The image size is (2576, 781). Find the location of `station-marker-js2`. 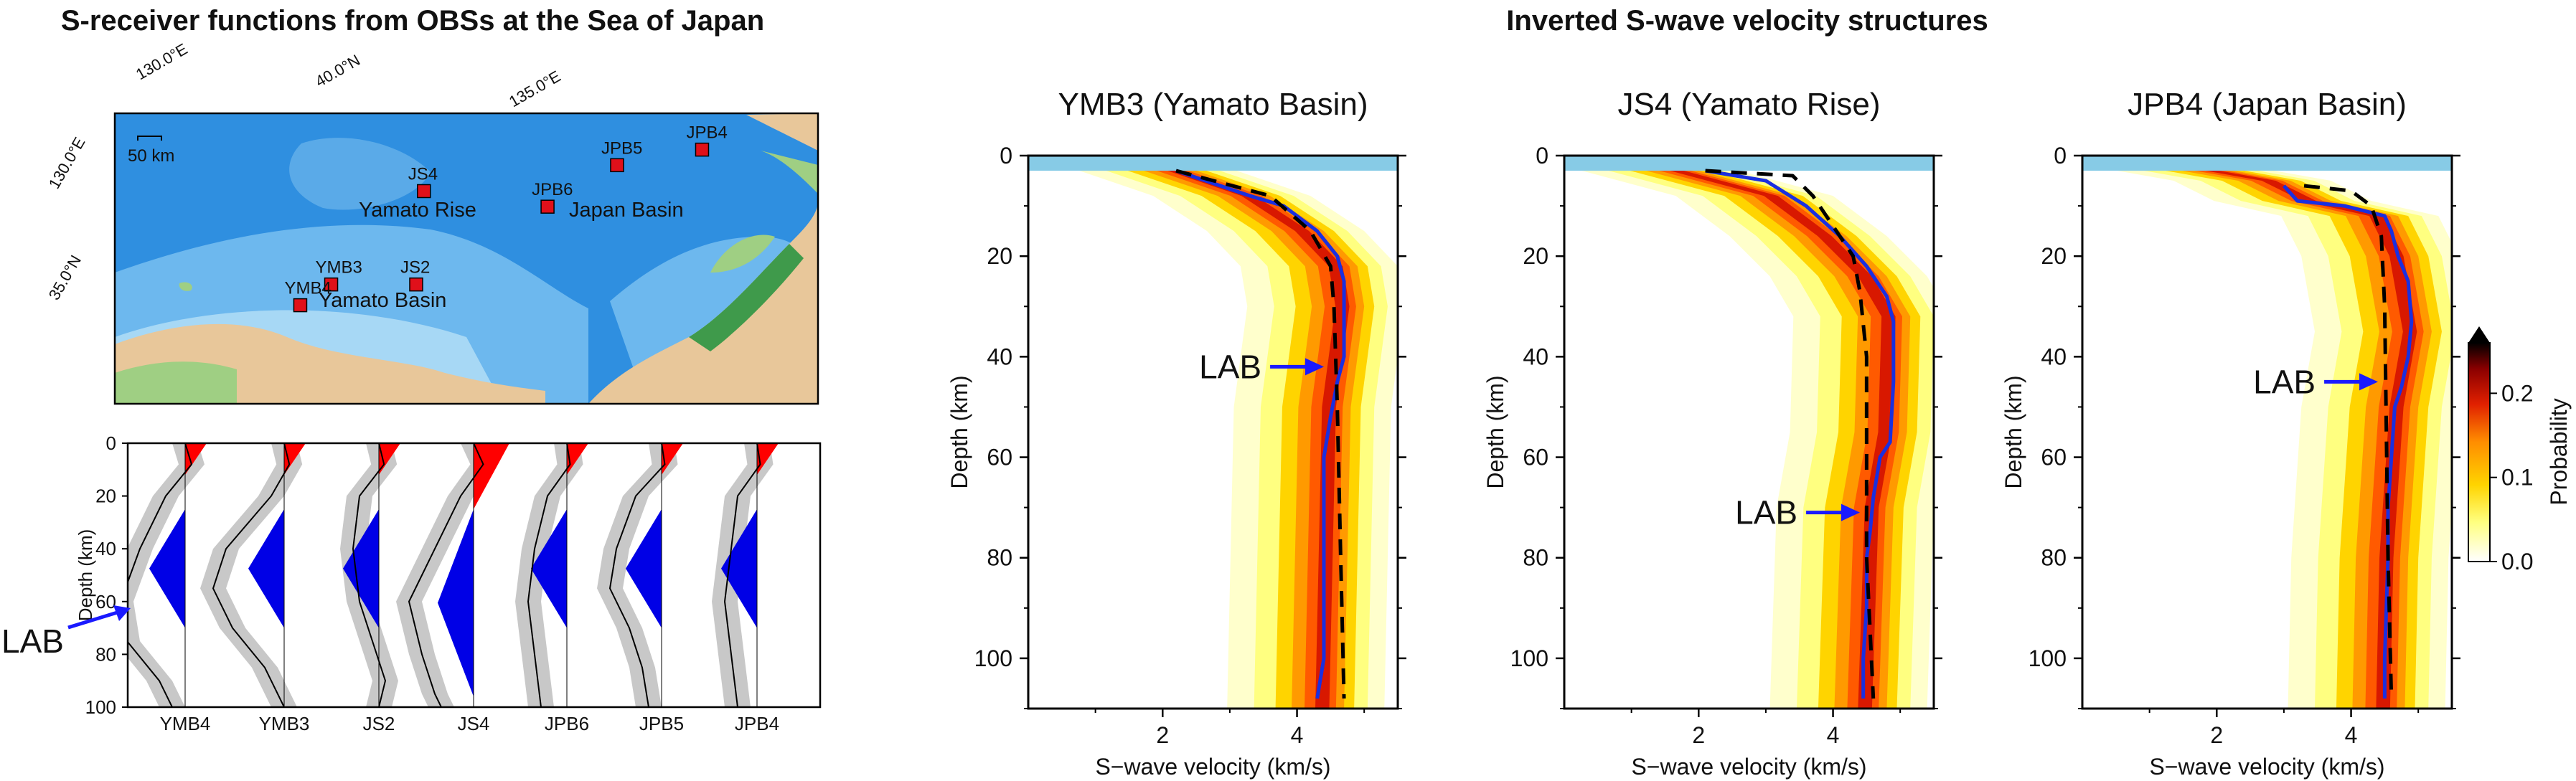

station-marker-js2 is located at coordinates (416, 284).